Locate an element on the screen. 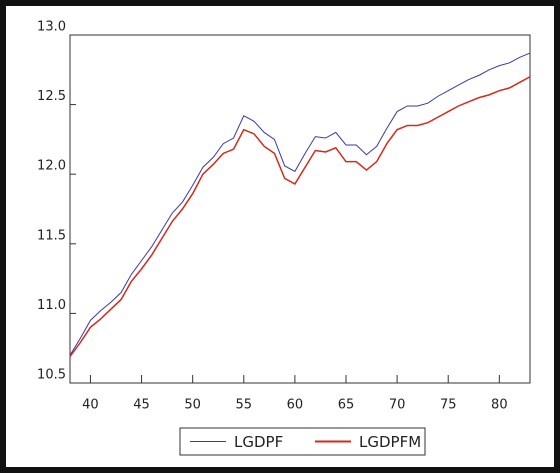 This screenshot has height=473, width=560. x-tick-label: 80 is located at coordinates (499, 405).